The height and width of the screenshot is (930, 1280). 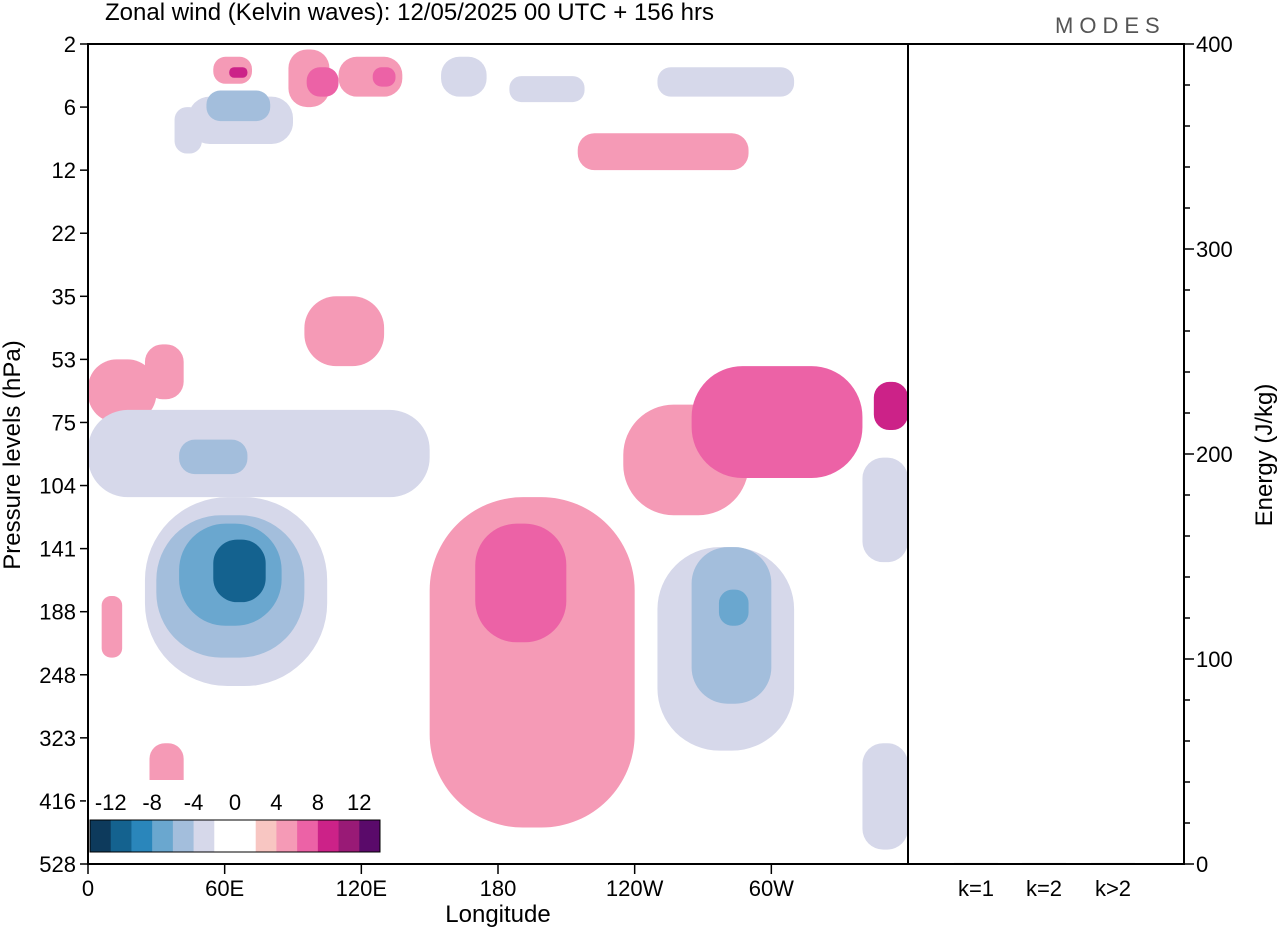 I want to click on colorbar-outline, so click(x=235, y=836).